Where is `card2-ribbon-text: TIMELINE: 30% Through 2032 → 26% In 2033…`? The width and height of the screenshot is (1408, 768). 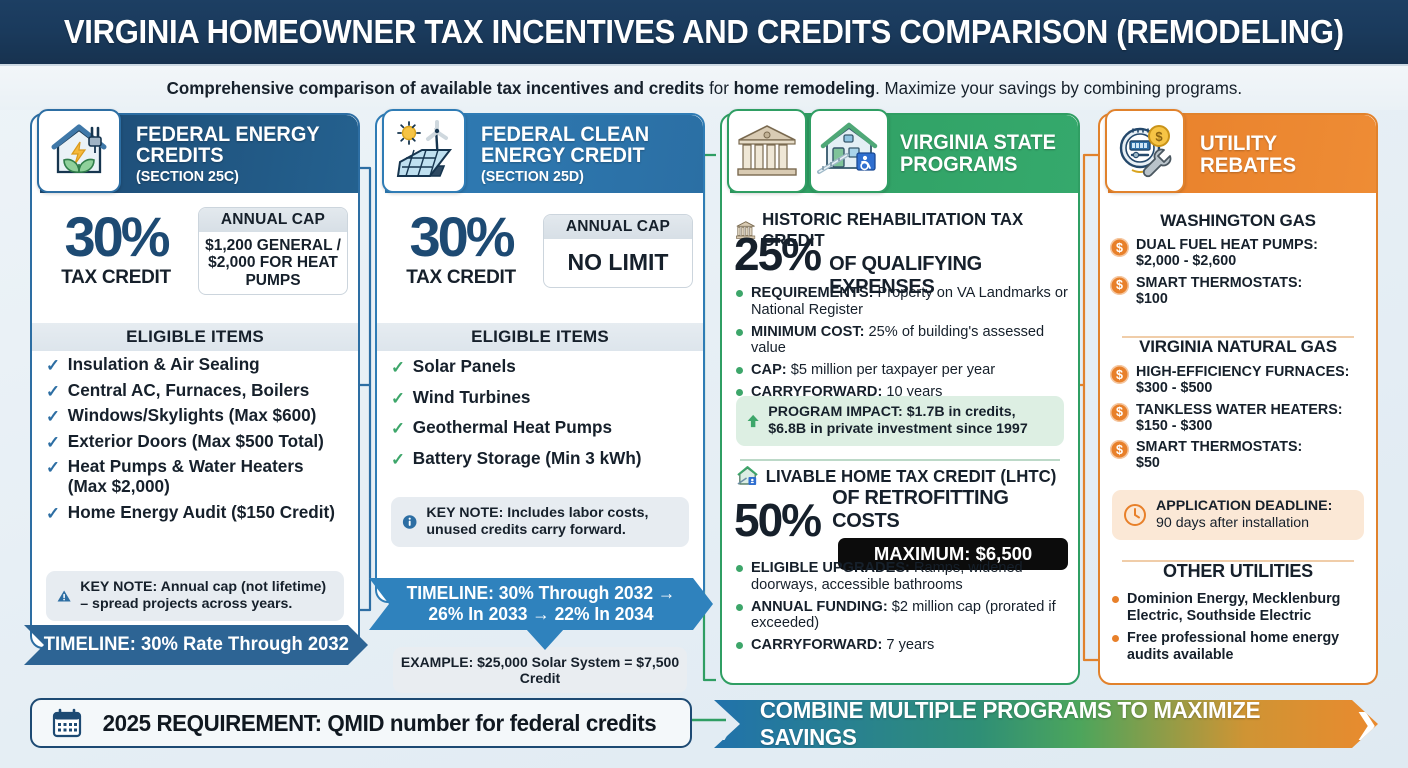
card2-ribbon-text: TIMELINE: 30% Through 2032 → 26% In 2033… is located at coordinates (541, 603).